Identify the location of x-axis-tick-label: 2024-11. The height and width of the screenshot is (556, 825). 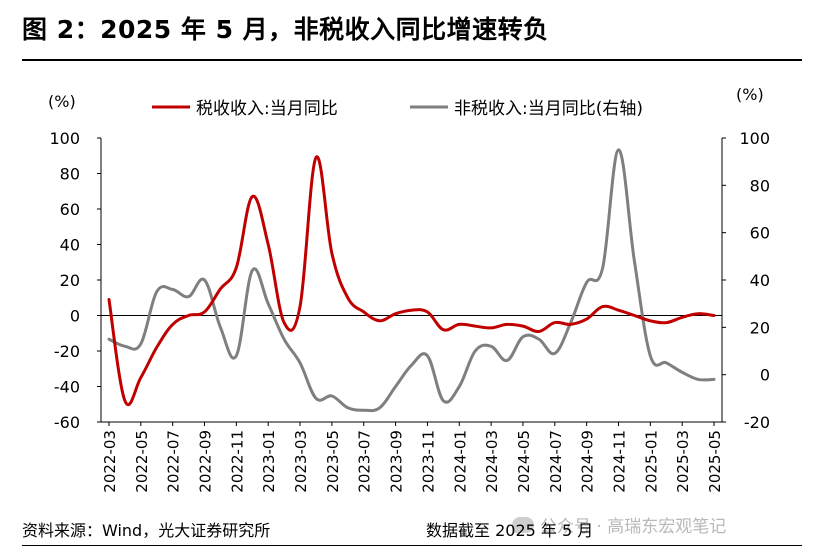
(620, 461).